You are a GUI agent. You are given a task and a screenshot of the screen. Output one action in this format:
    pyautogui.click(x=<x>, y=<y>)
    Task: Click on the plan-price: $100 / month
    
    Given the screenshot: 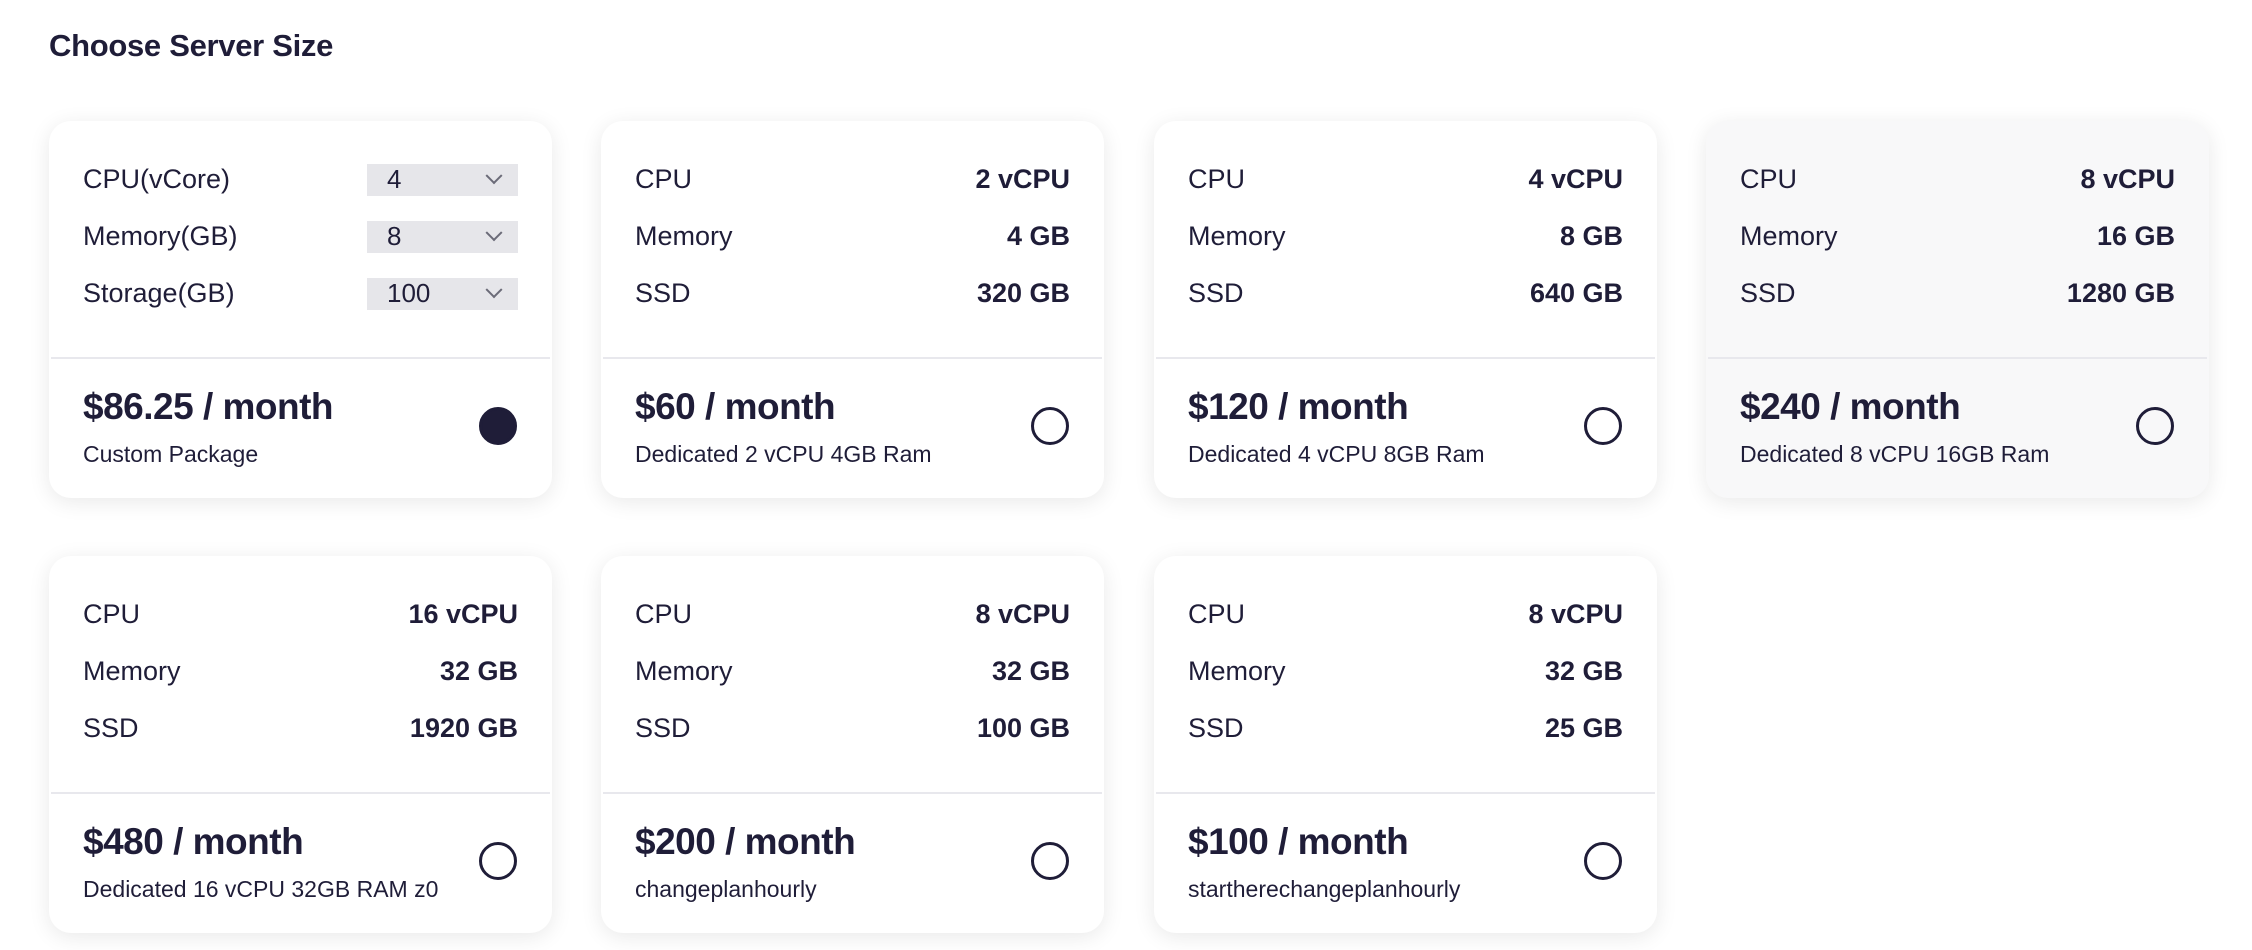 What is the action you would take?
    pyautogui.click(x=1298, y=841)
    